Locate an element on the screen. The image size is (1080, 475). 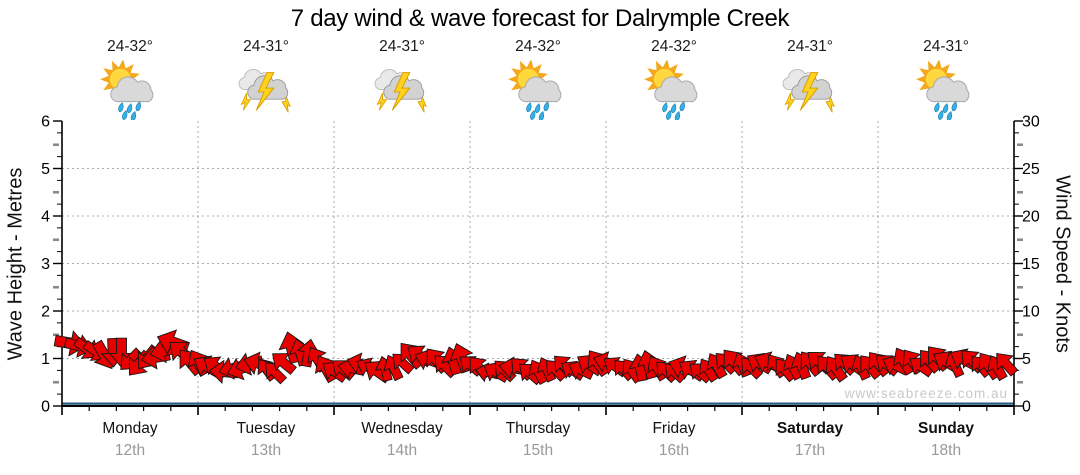
day-date: 18th is located at coordinates (946, 450).